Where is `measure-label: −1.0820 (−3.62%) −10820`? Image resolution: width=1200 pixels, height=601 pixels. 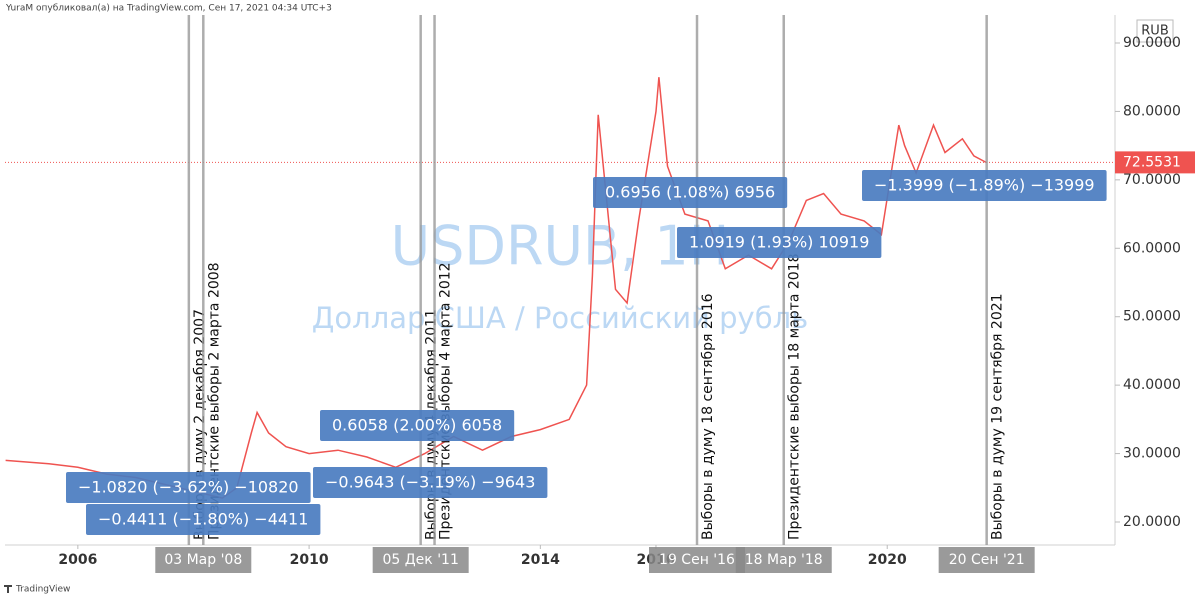 measure-label: −1.0820 (−3.62%) −10820 is located at coordinates (188, 487).